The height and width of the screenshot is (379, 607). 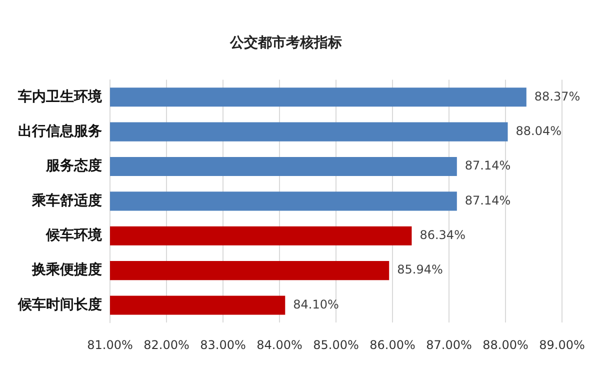 What do you see at coordinates (60, 131) in the screenshot?
I see `y-tick-label: 出行信息服务` at bounding box center [60, 131].